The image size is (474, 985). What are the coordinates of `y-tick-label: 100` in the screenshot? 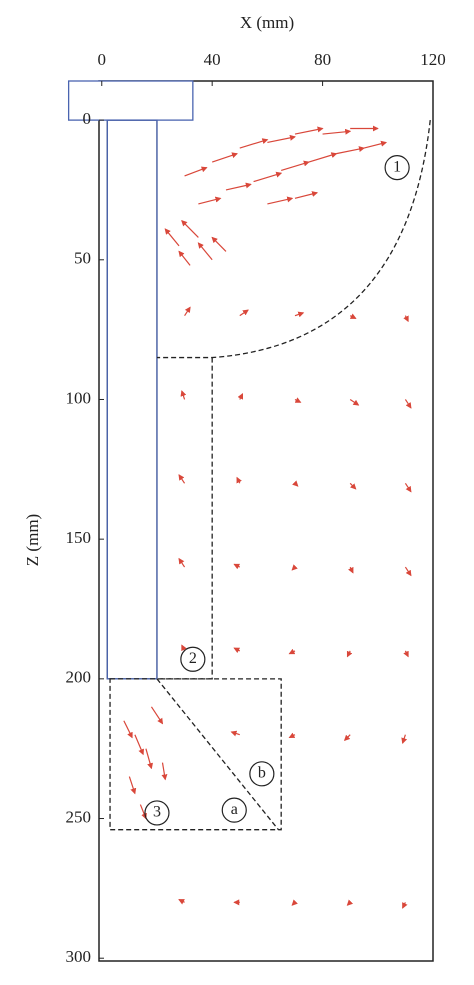 It's located at (79, 397).